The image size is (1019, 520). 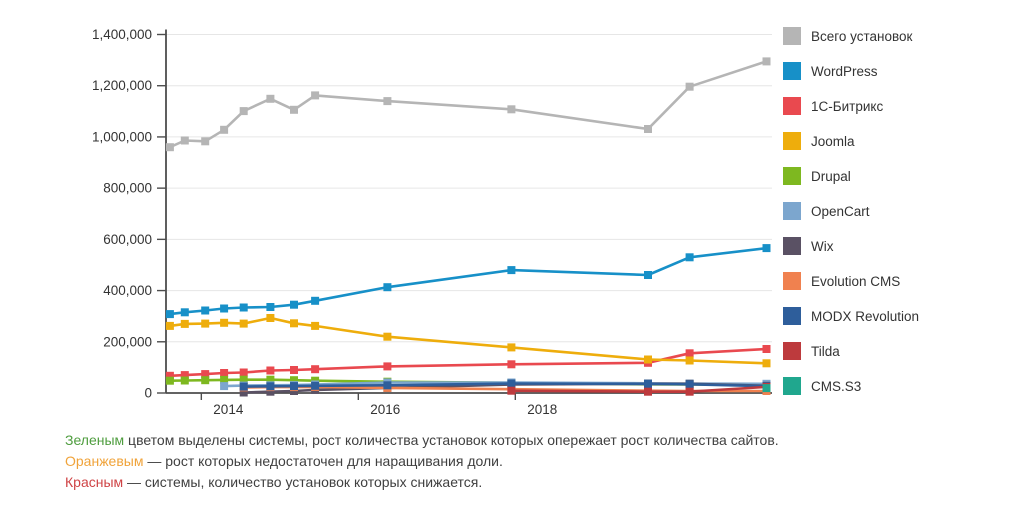 What do you see at coordinates (468, 341) in the screenshot?
I see `series-joomla` at bounding box center [468, 341].